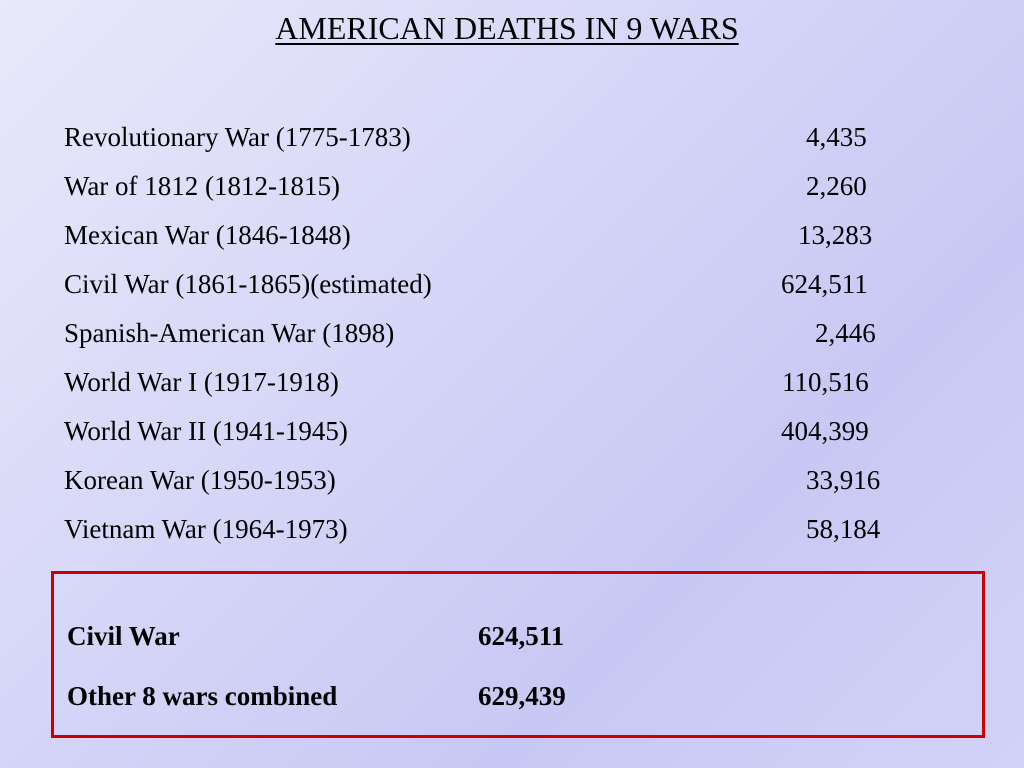 The height and width of the screenshot is (768, 1024). What do you see at coordinates (843, 480) in the screenshot?
I see `war-deaths: 33,916` at bounding box center [843, 480].